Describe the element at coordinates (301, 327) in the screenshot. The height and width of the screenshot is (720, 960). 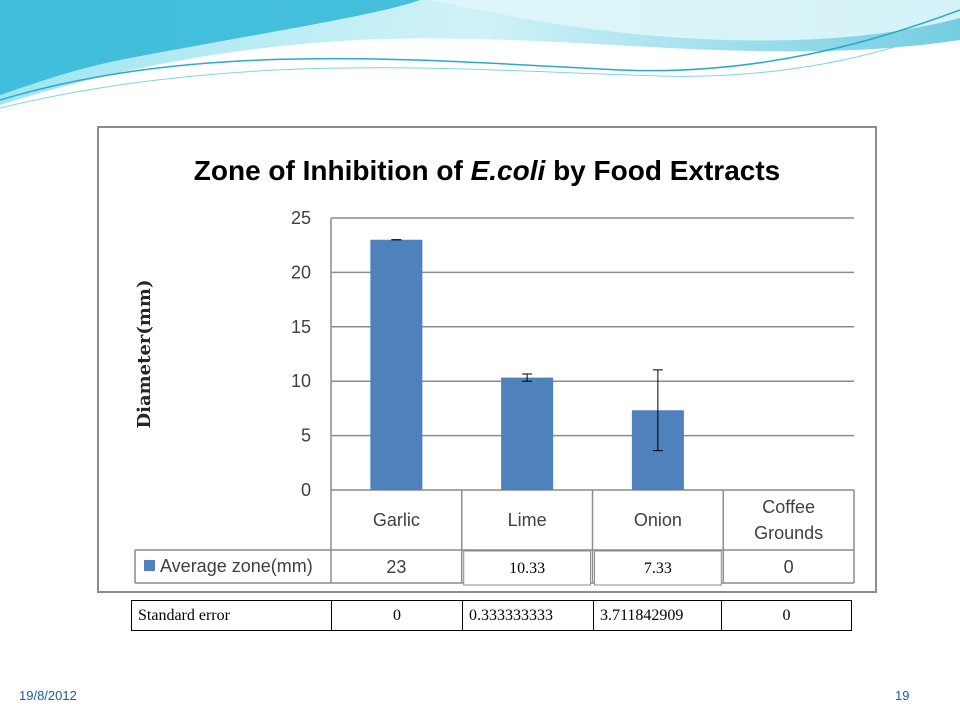
I see `y-tick-label: 15` at that location.